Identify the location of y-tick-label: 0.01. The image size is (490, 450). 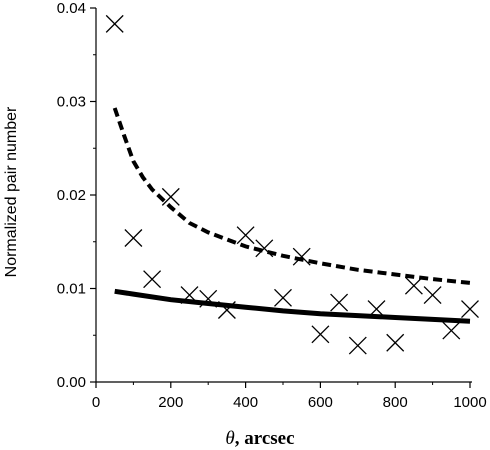
(71, 289).